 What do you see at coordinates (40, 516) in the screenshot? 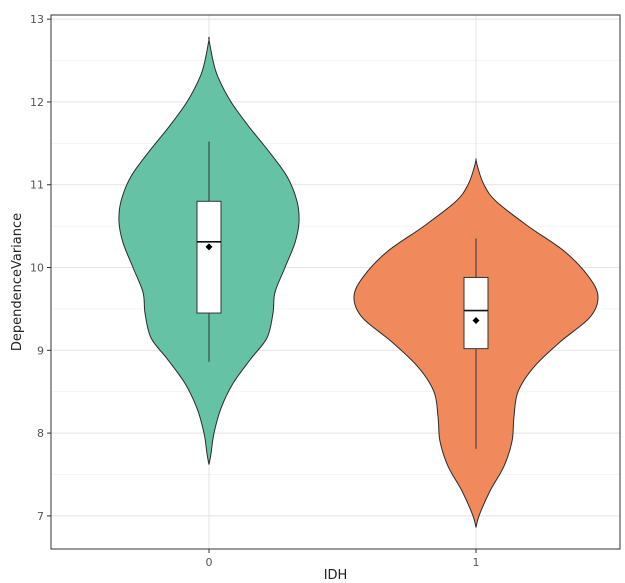
I see `y-tick-label: 7` at bounding box center [40, 516].